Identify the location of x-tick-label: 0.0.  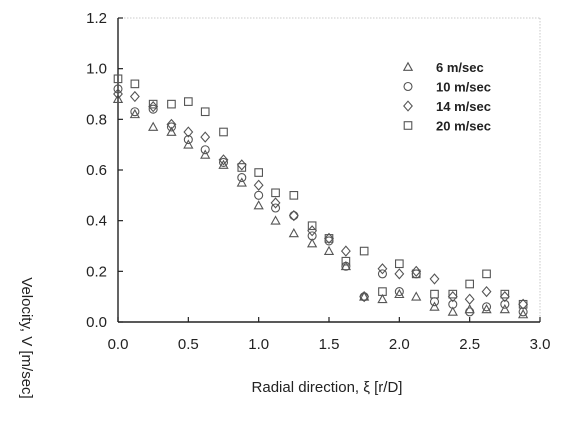
(118, 344).